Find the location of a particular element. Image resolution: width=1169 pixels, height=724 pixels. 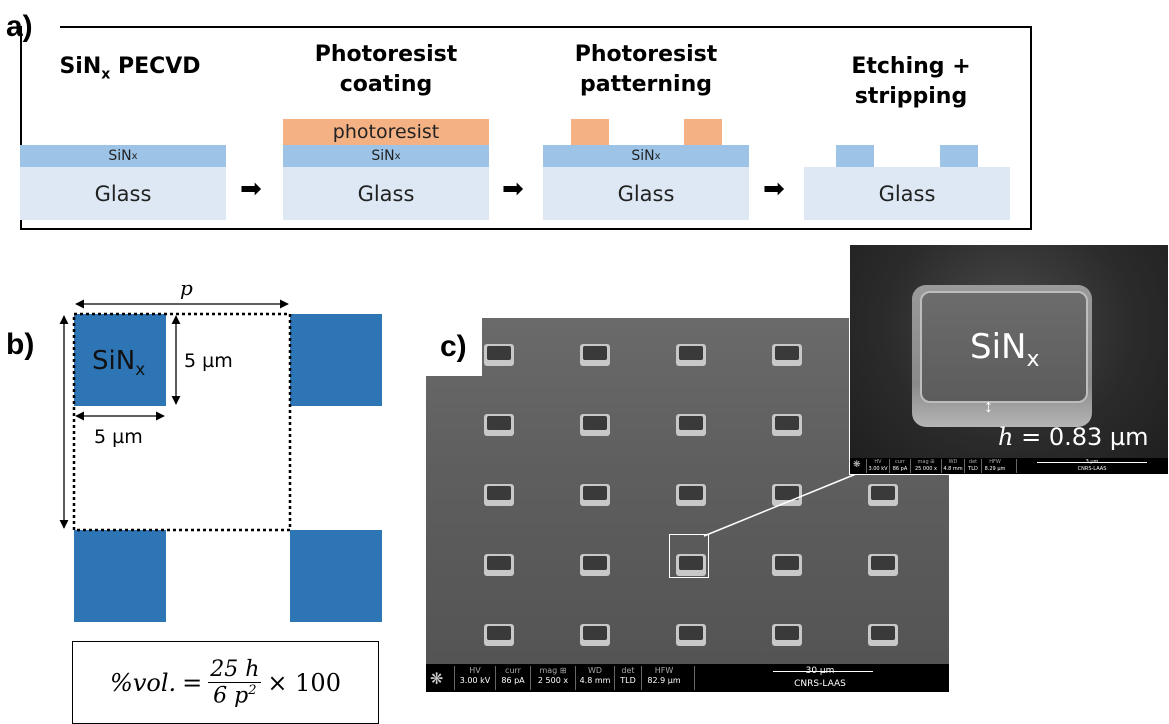

step-4-glass: Glass is located at coordinates (907, 193).